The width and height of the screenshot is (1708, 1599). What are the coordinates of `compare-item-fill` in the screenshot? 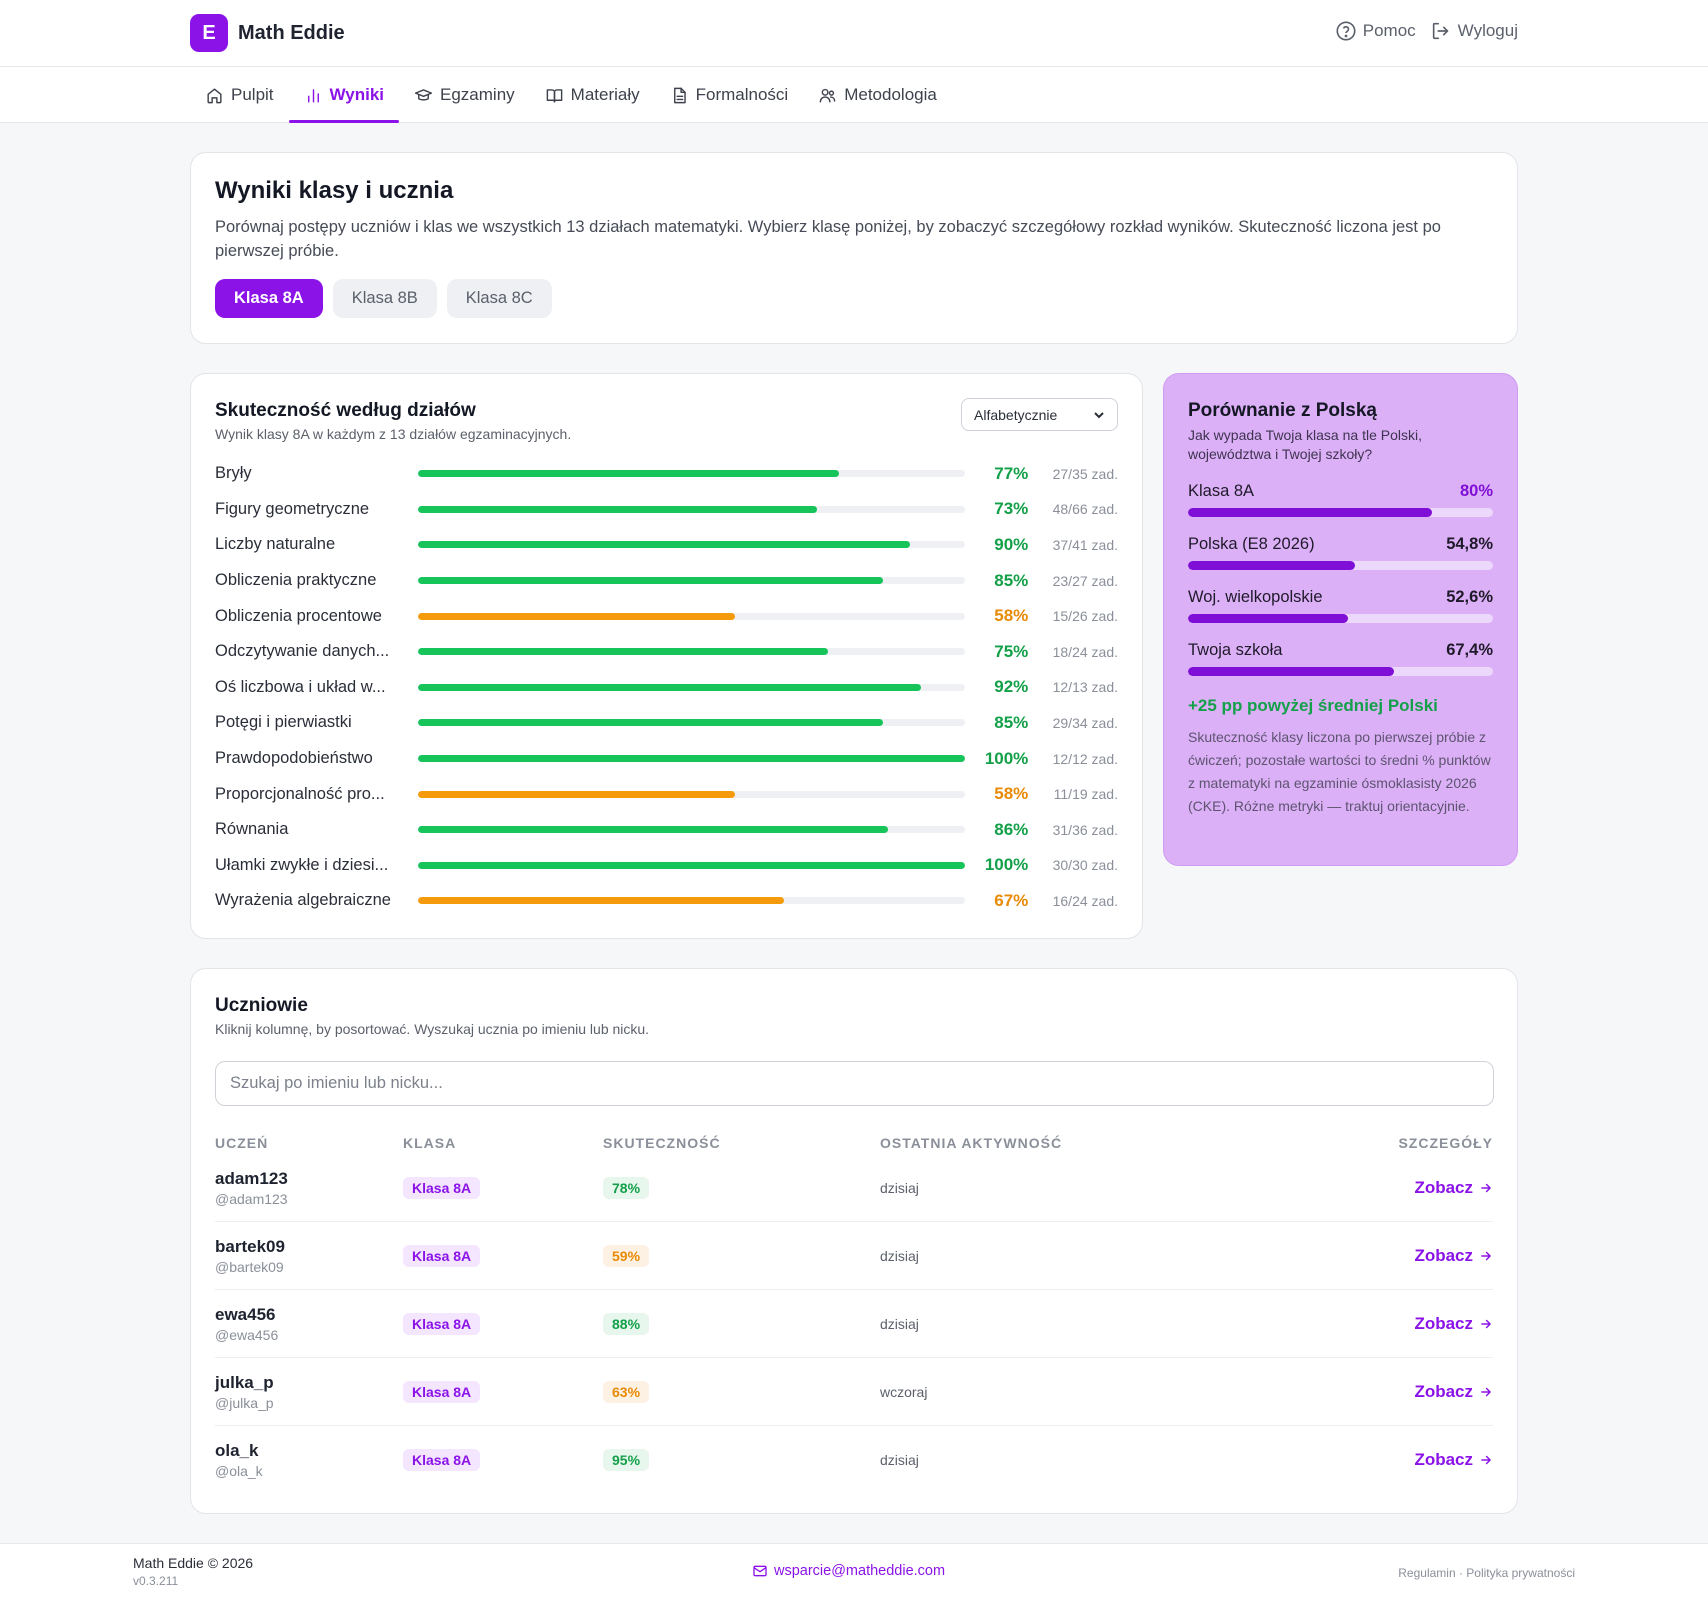 It's located at (1291, 671).